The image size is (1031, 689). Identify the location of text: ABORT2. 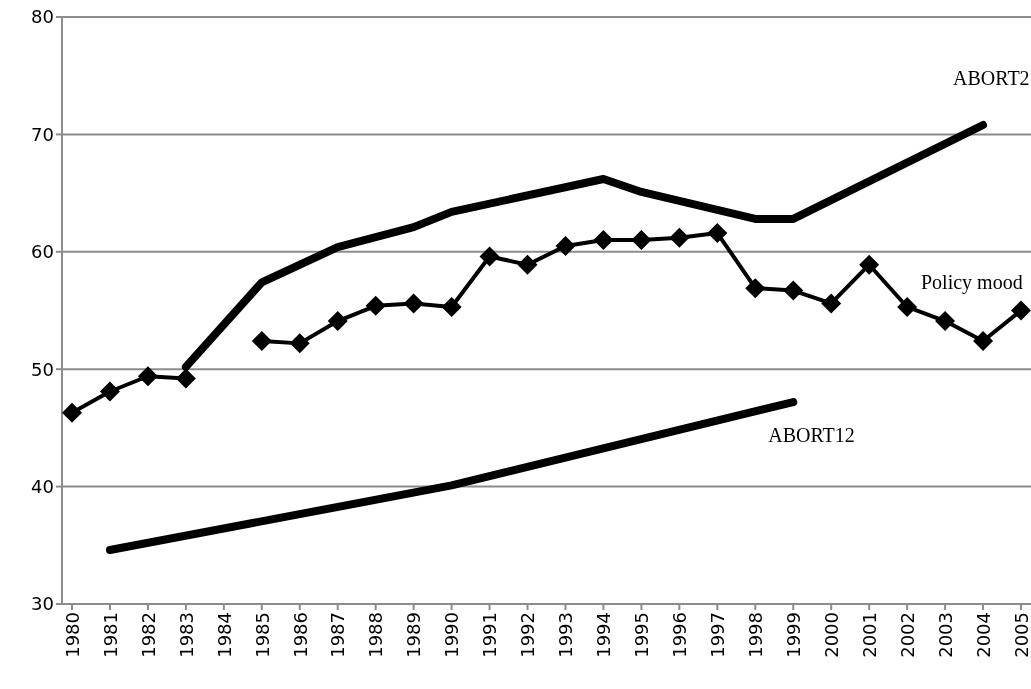
(991, 78).